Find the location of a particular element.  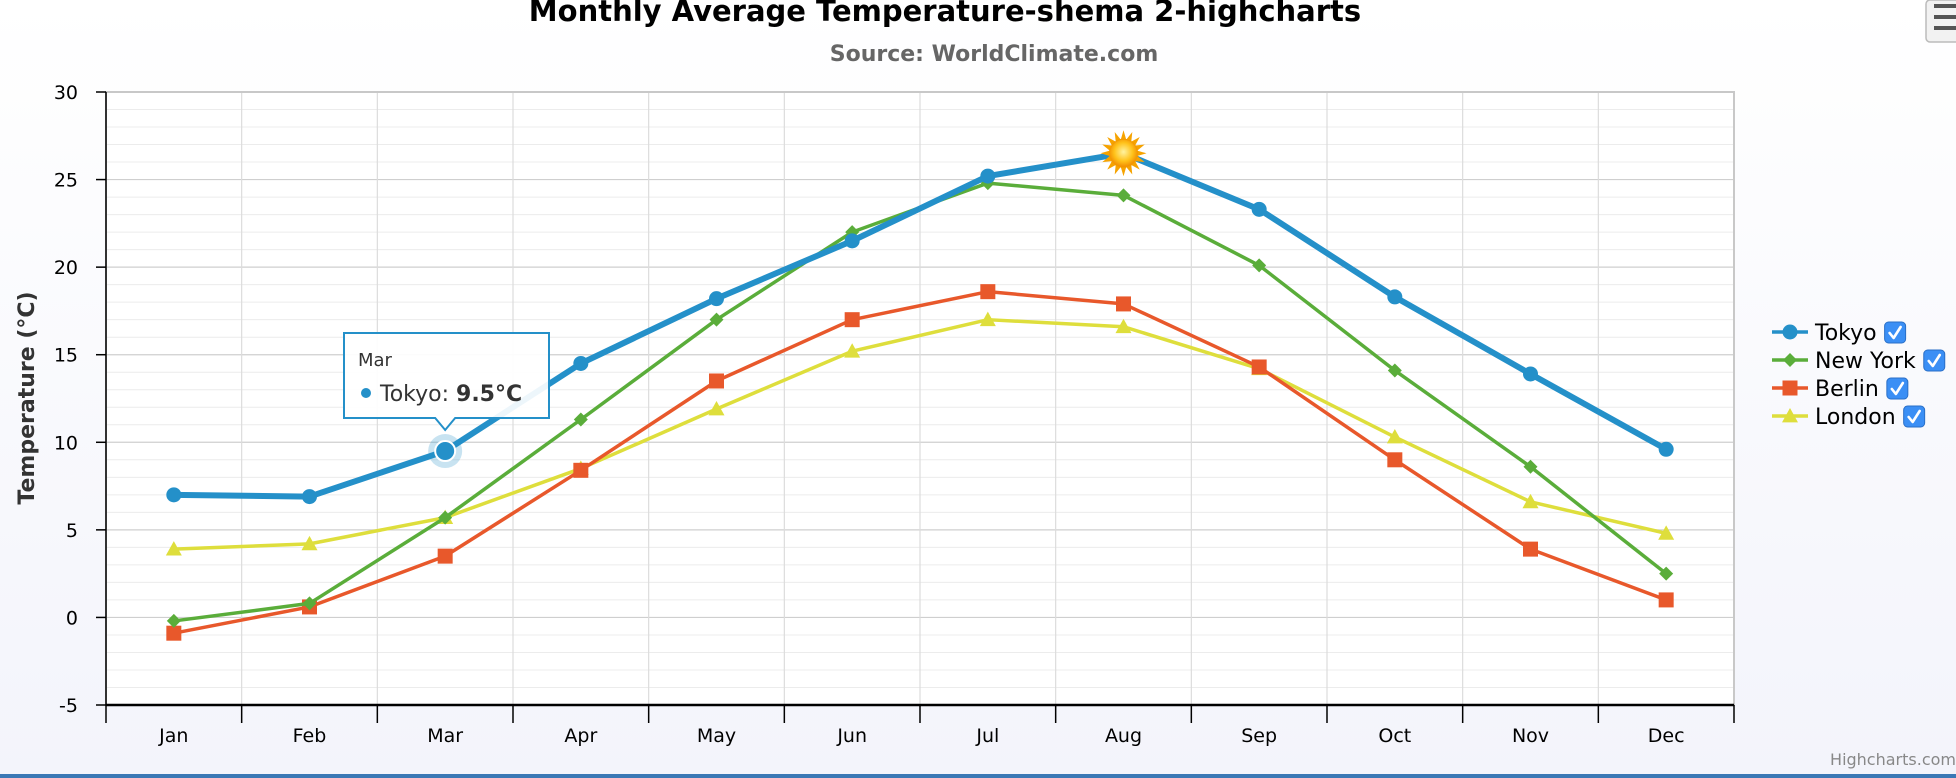

tooltip-series-dot is located at coordinates (366, 393).